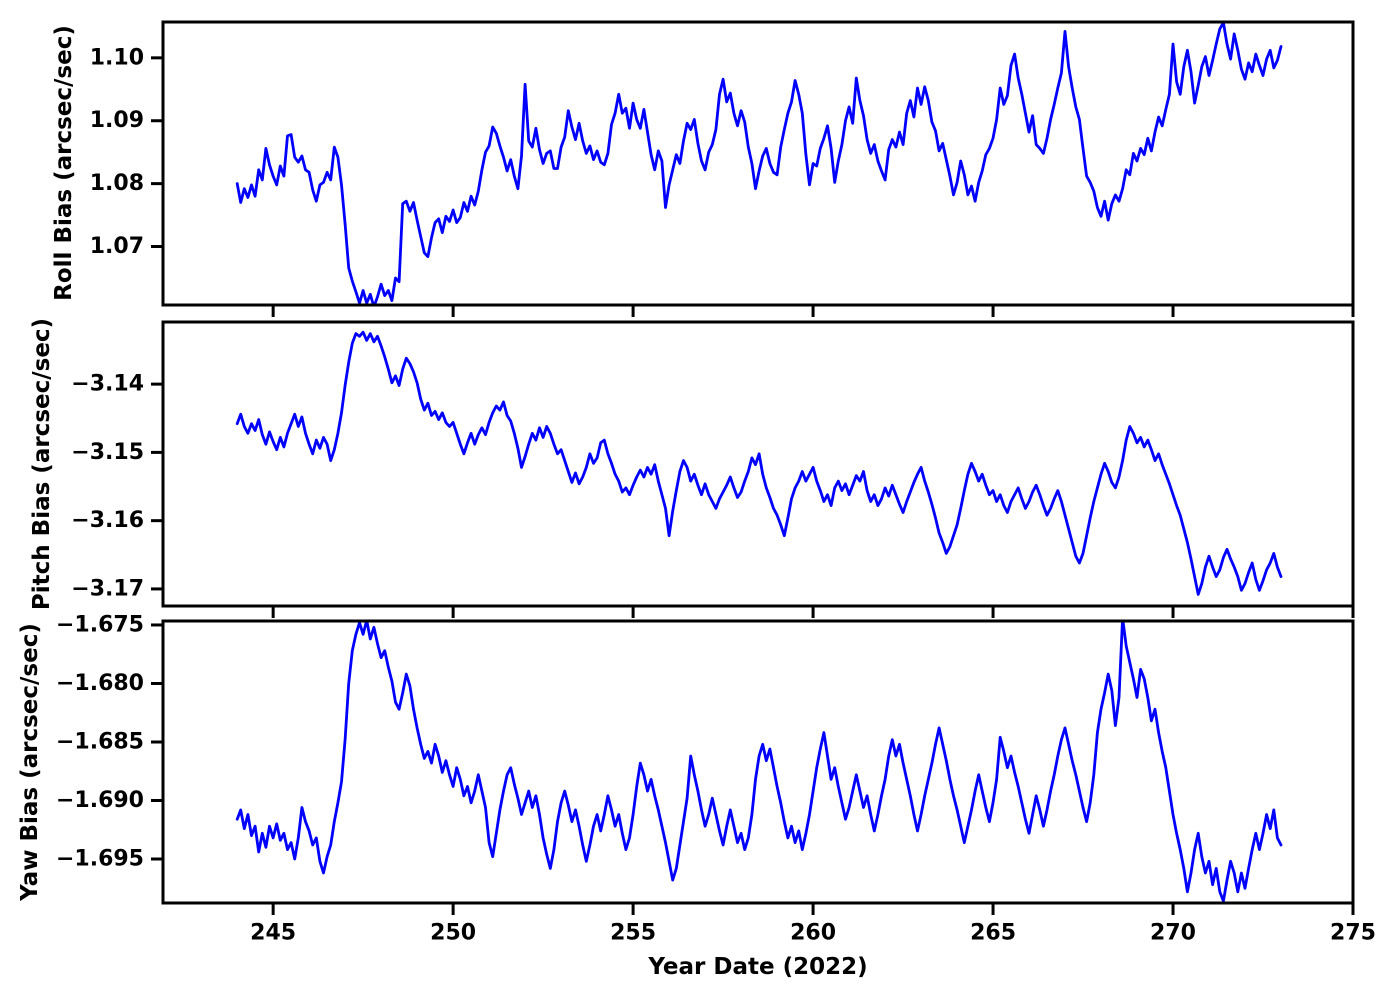 The width and height of the screenshot is (1400, 1000). What do you see at coordinates (453, 933) in the screenshot?
I see `x-tick-label: 250` at bounding box center [453, 933].